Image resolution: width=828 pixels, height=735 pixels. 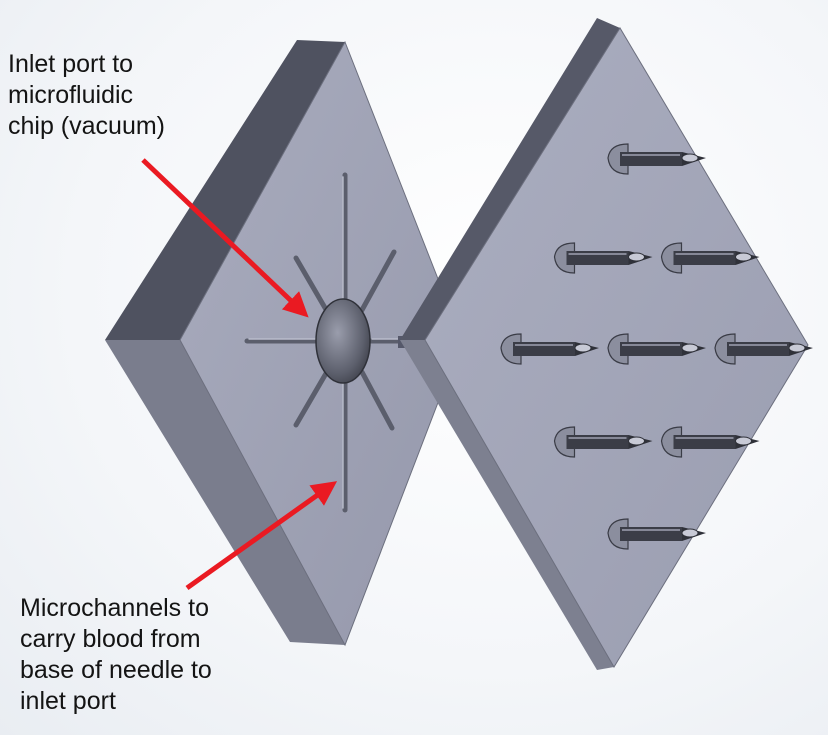 What do you see at coordinates (225, 238) in the screenshot?
I see `arrow-to-inlet-port` at bounding box center [225, 238].